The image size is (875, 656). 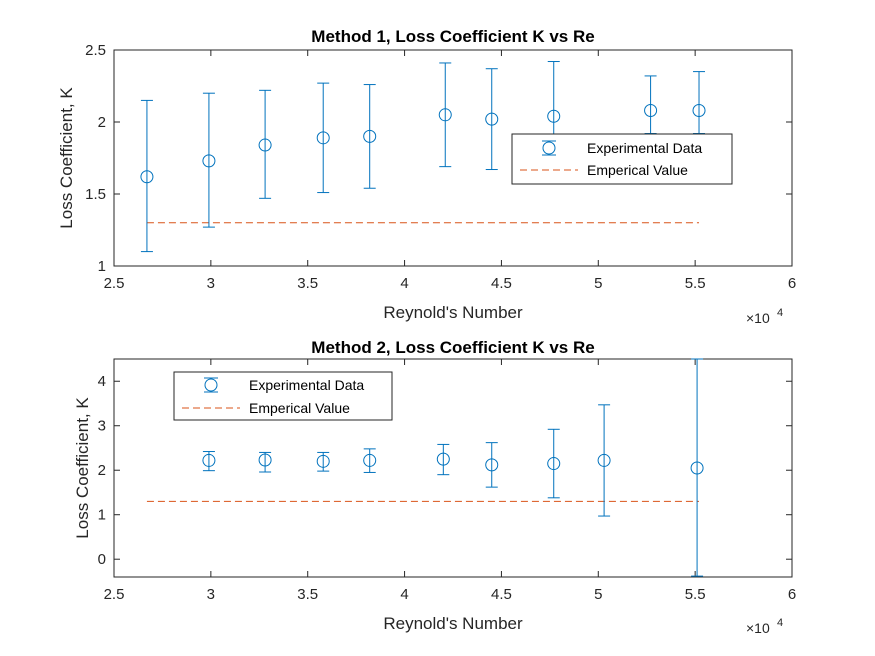 I want to click on y-tick-label: 0, so click(x=102, y=559).